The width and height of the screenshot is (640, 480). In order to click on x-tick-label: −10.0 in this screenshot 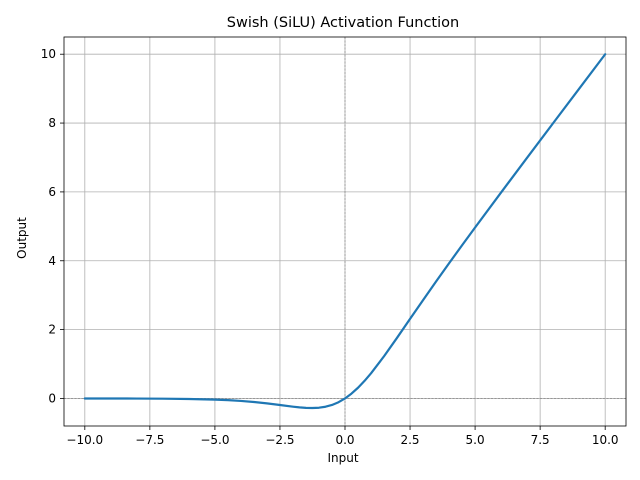, I will do `click(84, 440)`.